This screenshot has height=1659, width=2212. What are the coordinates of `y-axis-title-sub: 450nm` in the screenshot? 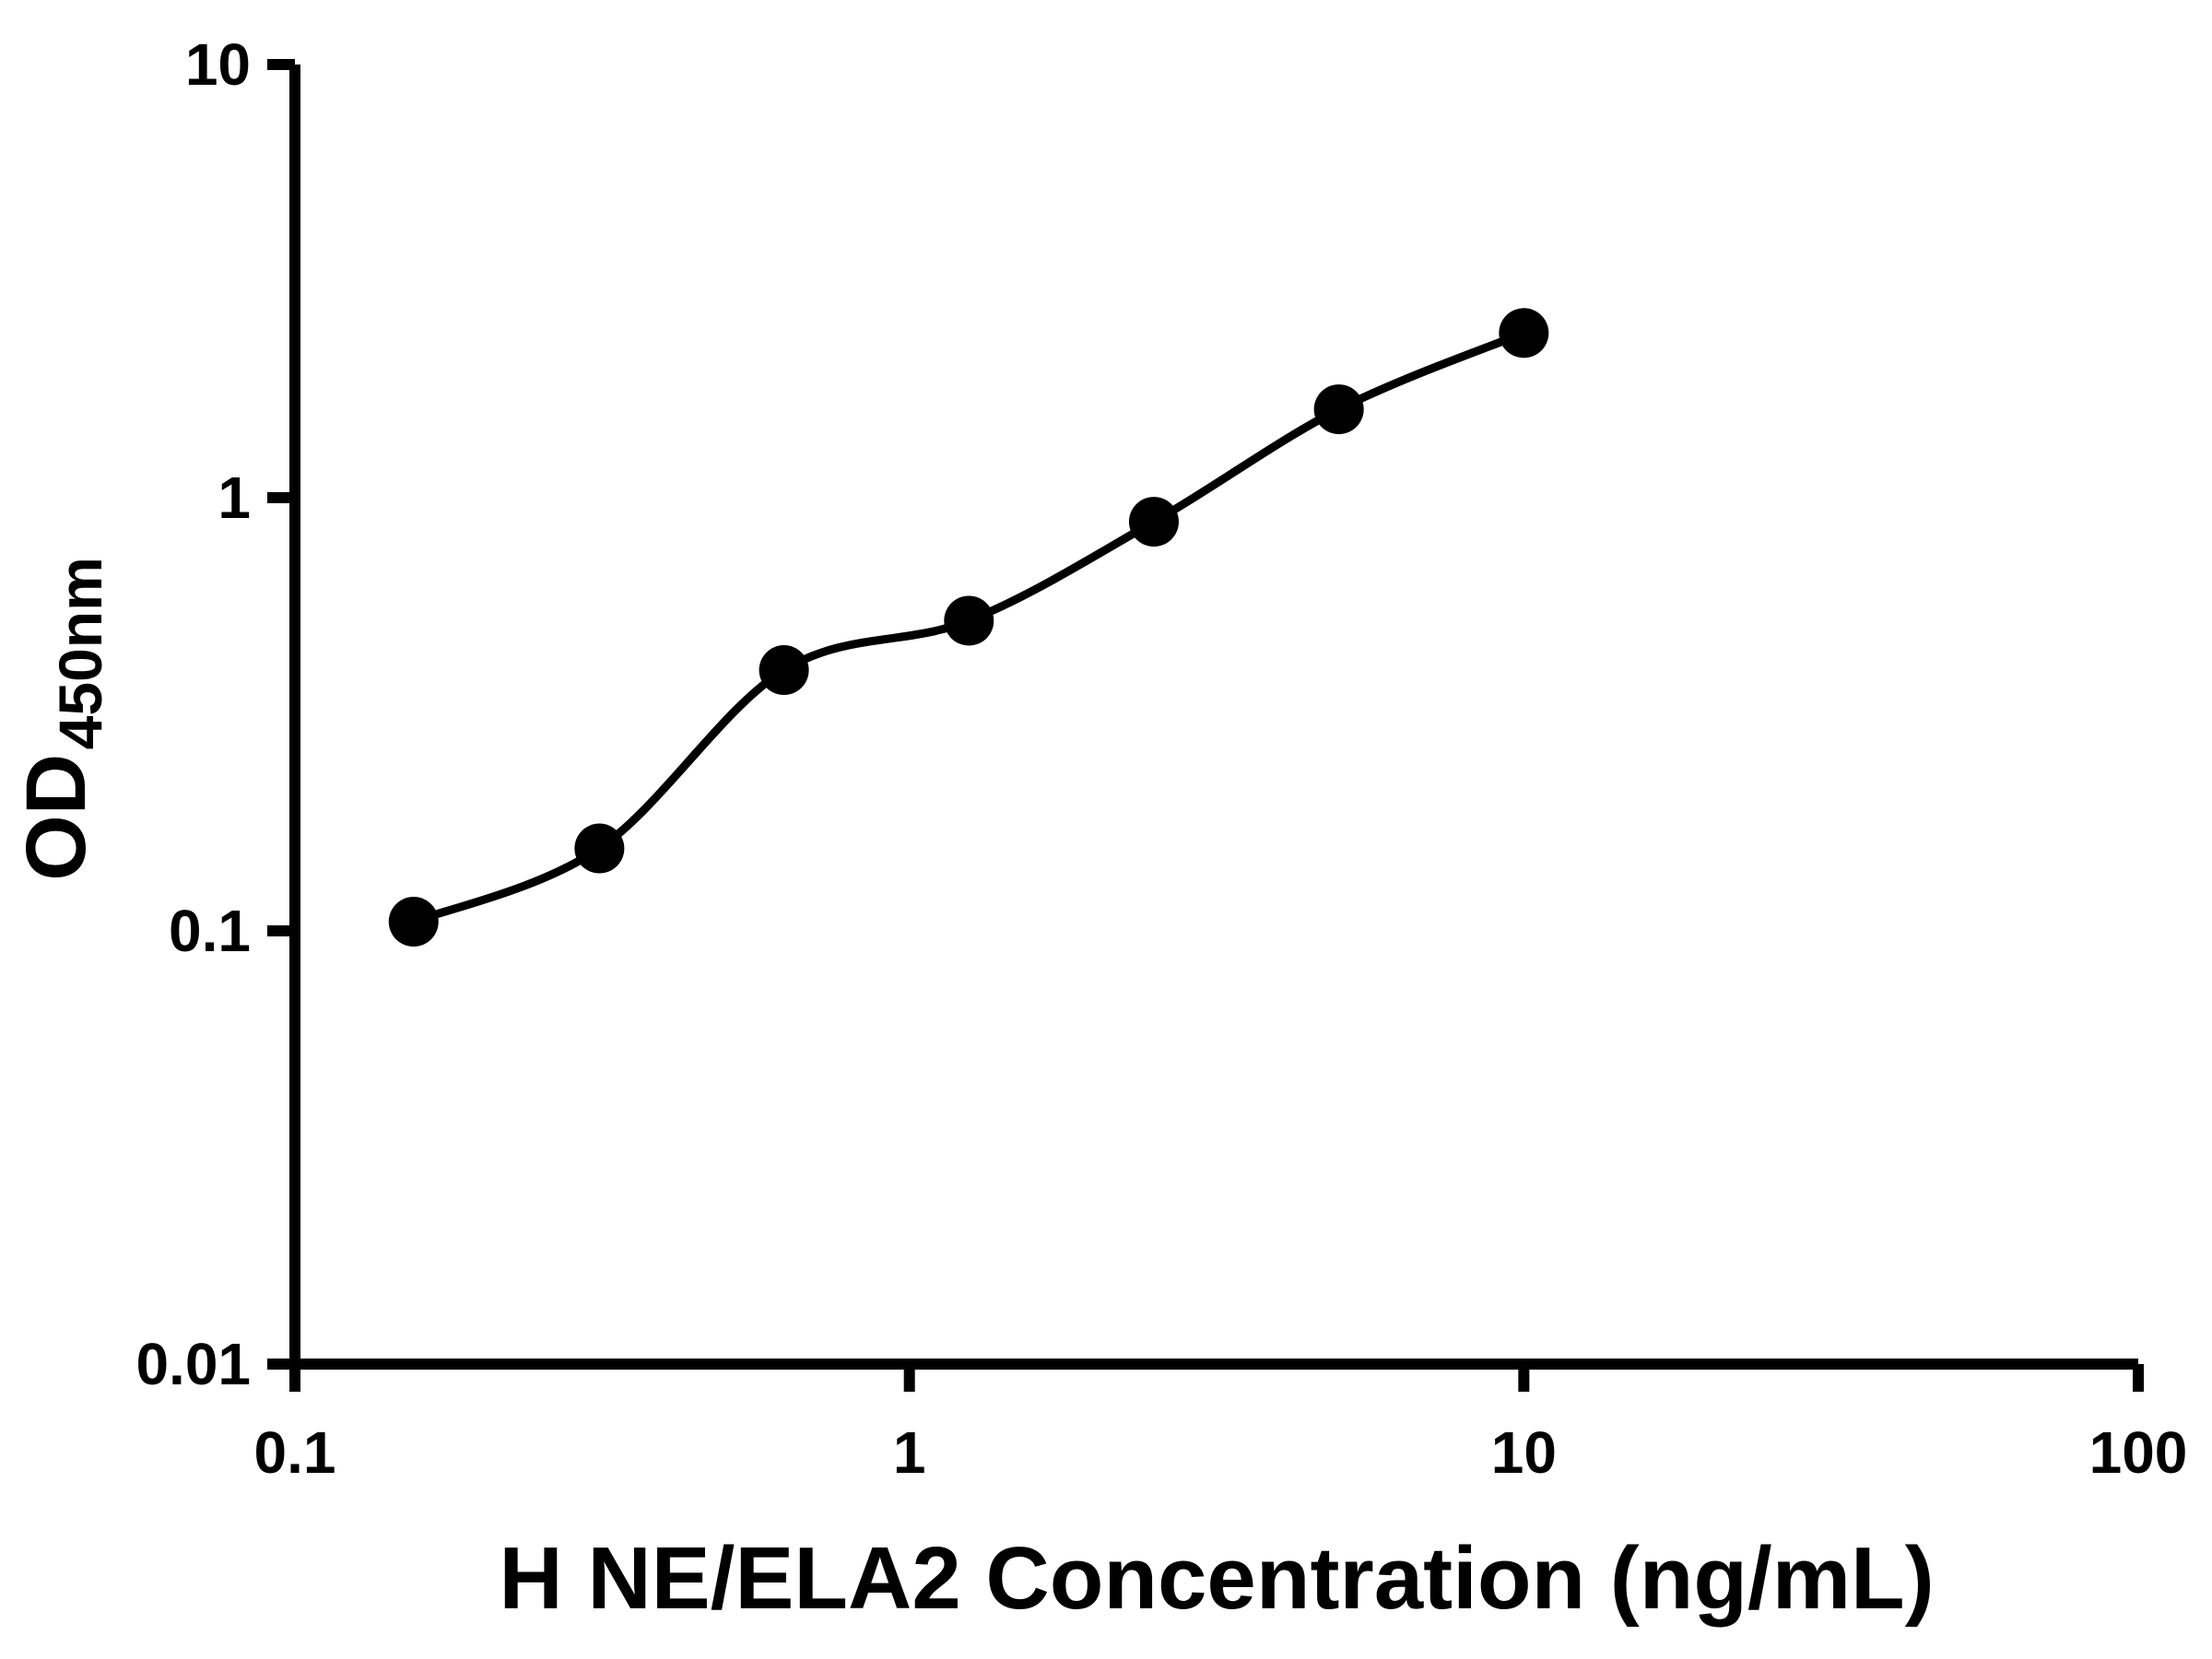 It's located at (80, 653).